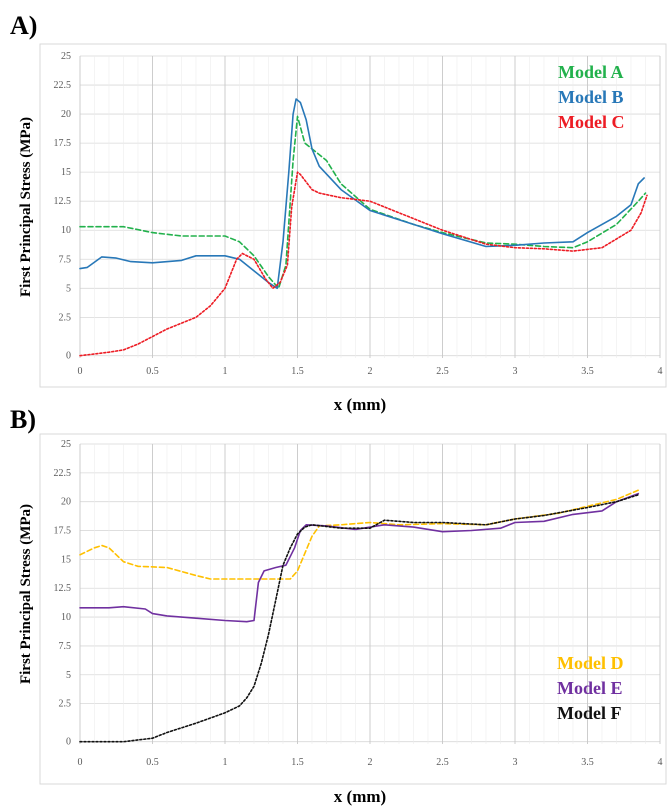  I want to click on legend-entry-model-c: Model C, so click(591, 122).